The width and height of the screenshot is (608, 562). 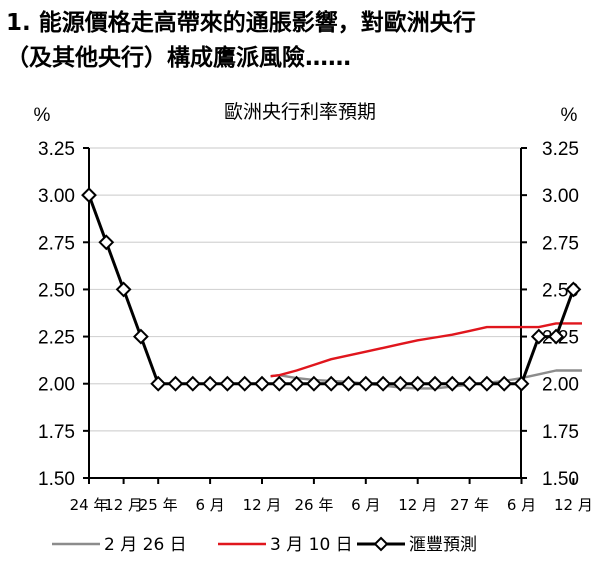 I want to click on legend: 2 月 26 日 3 月 10 日 滙豐預測, so click(x=264, y=545).